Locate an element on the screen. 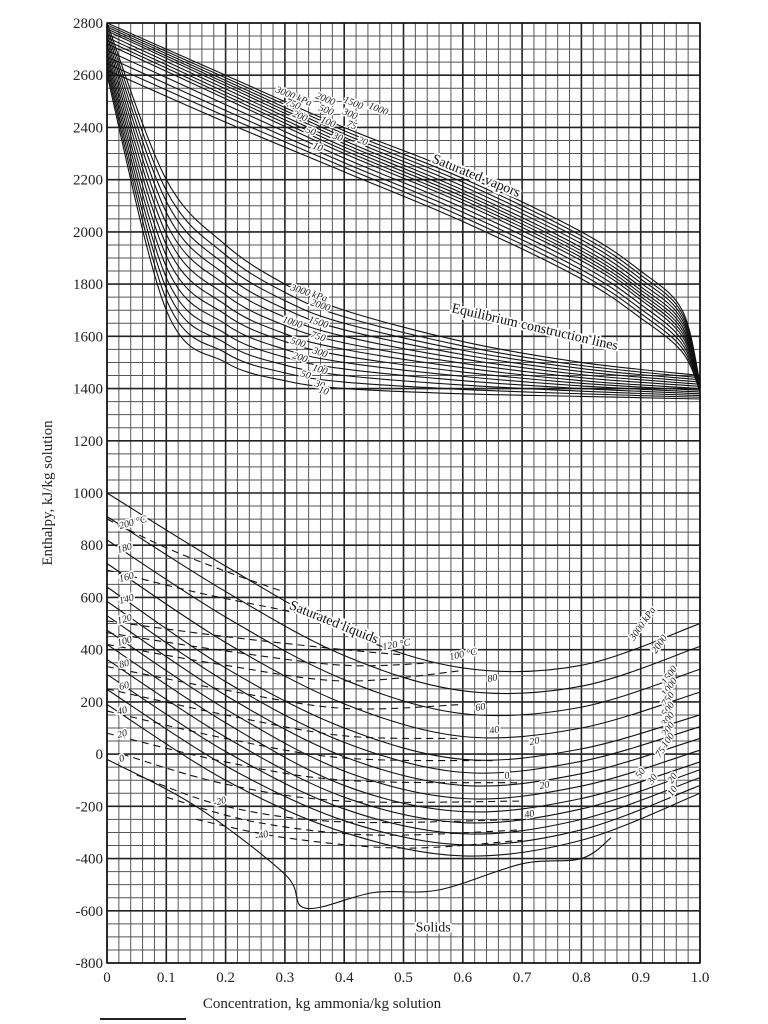  y-tick-label: -600 is located at coordinates (90, 912).